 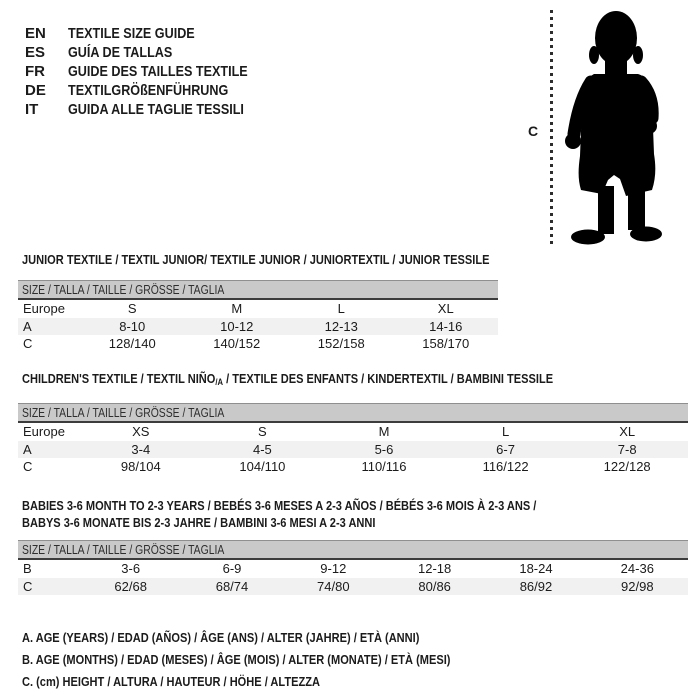 I want to click on table-row: Europe XS S M L XL, so click(x=353, y=432).